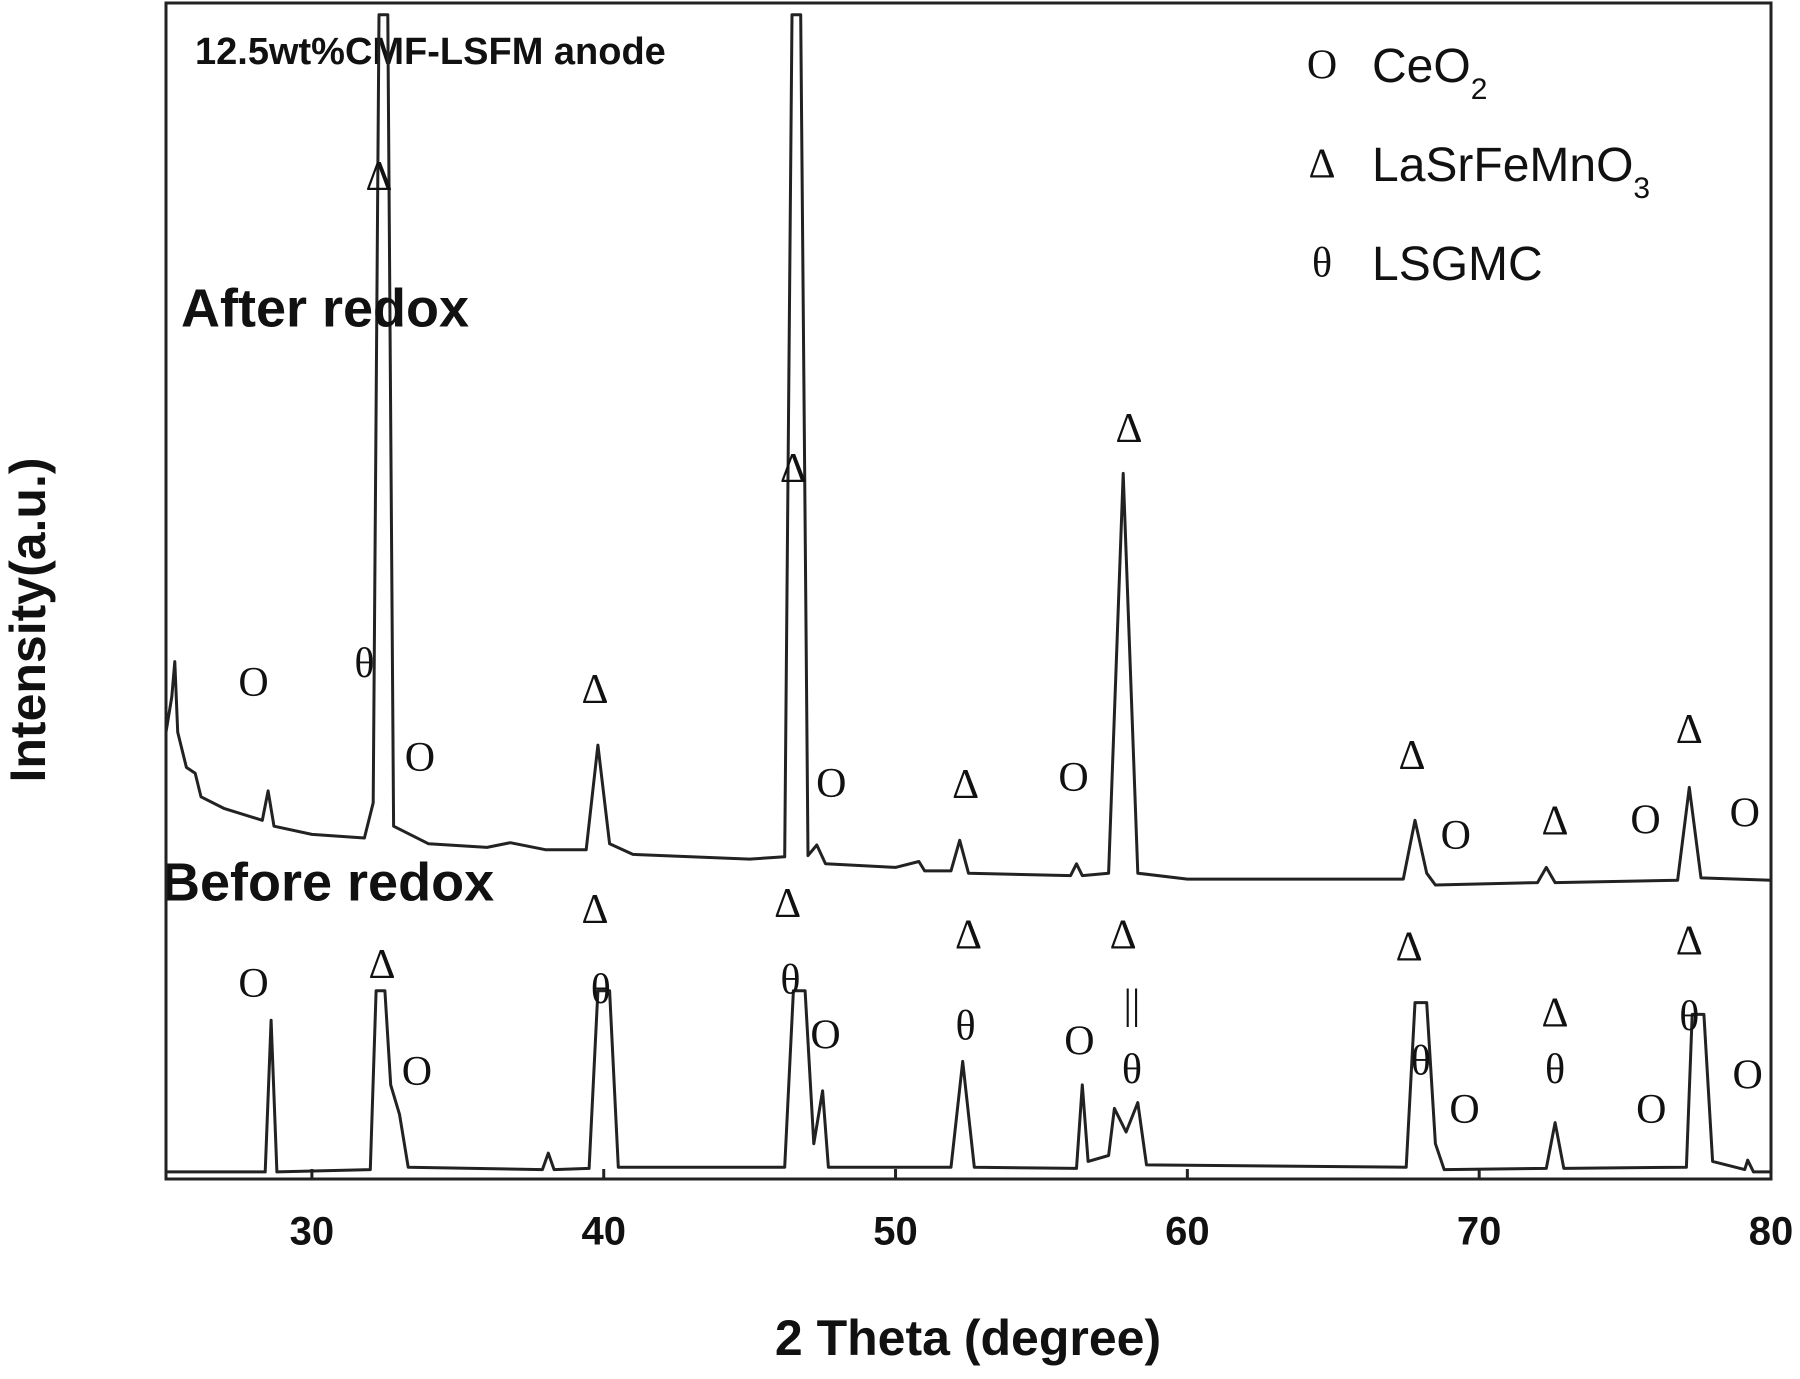 The image size is (1800, 1379). Describe the element at coordinates (327, 882) in the screenshot. I see `series-label: Before redox` at that location.